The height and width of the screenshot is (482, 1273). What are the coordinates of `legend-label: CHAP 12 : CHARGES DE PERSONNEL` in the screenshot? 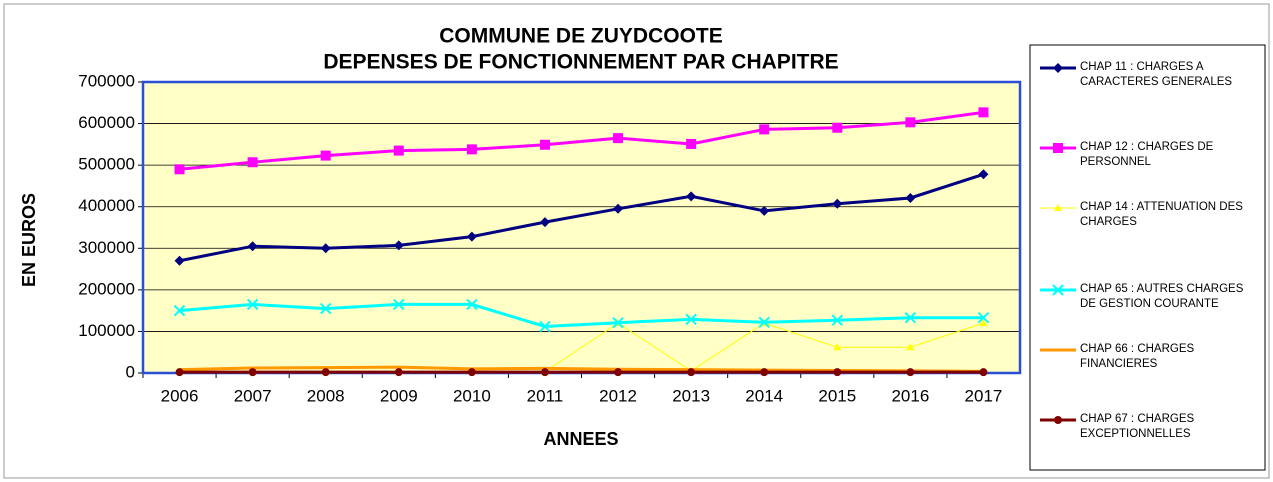 It's located at (1147, 154).